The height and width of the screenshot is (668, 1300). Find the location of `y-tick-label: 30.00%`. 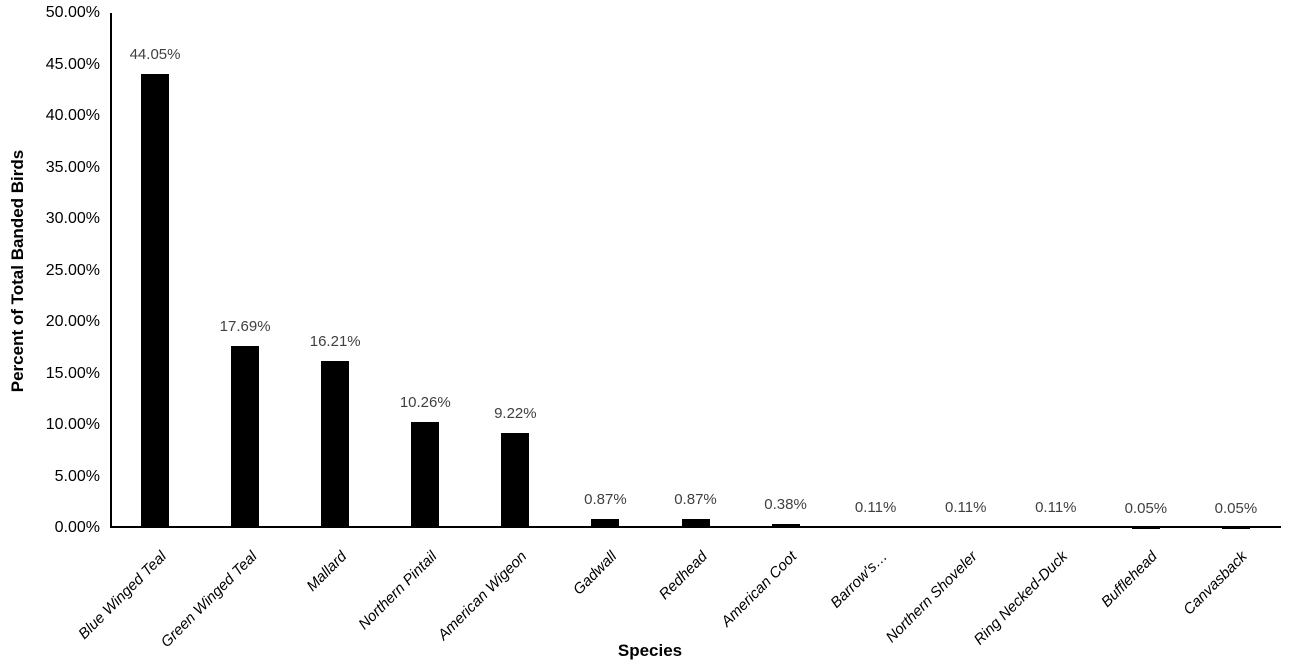

y-tick-label: 30.00% is located at coordinates (72, 218).